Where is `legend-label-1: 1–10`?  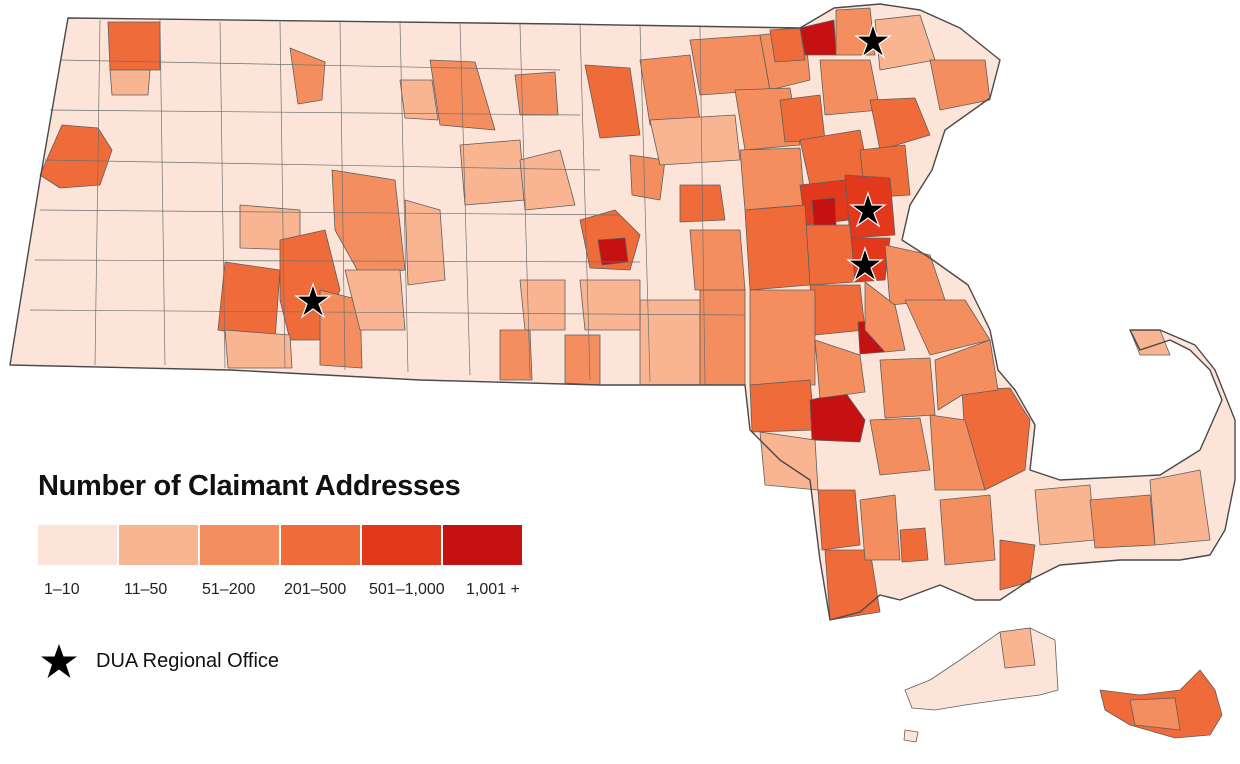 legend-label-1: 1–10 is located at coordinates (62, 589).